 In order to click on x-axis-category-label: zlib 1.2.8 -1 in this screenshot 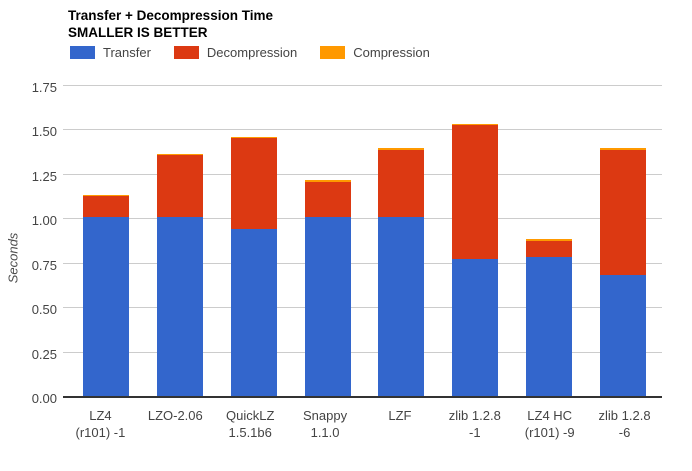, I will do `click(474, 424)`.